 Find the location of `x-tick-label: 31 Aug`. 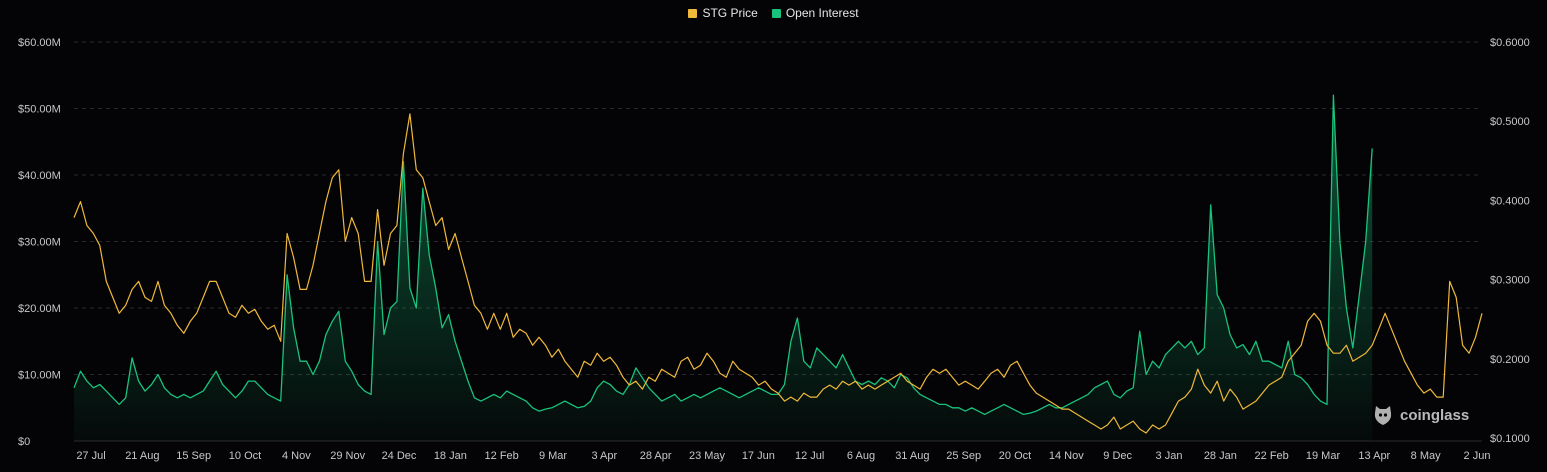

x-tick-label: 31 Aug is located at coordinates (912, 456).